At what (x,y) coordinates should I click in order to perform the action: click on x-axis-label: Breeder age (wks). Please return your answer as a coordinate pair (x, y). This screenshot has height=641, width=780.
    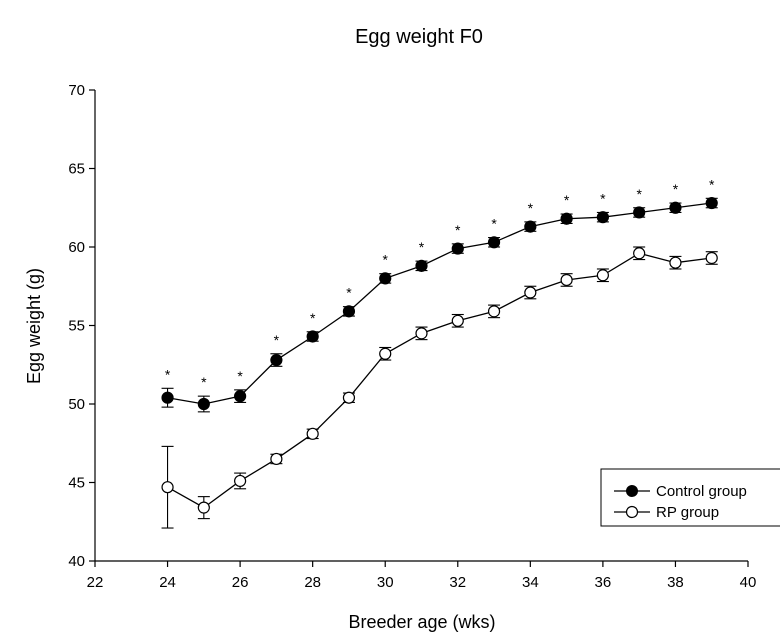
    Looking at the image, I should click on (421, 622).